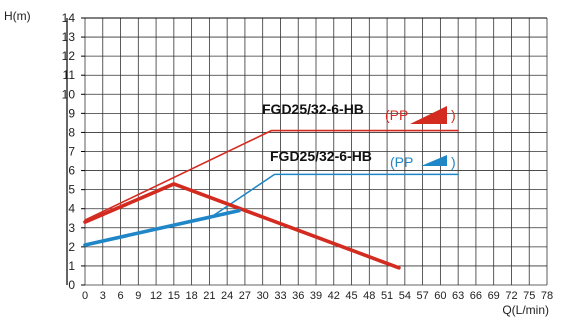 The width and height of the screenshot is (568, 320). I want to click on x-tick-label: 78, so click(547, 296).